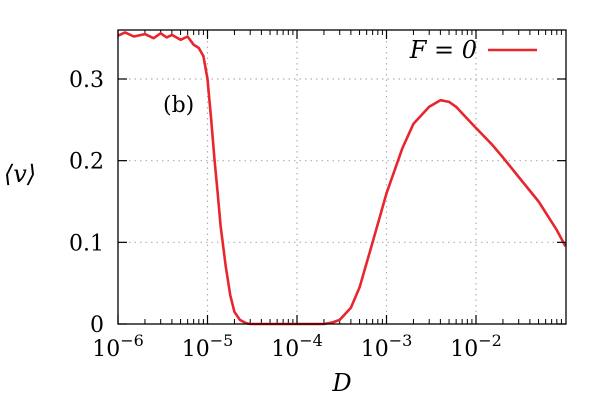 The width and height of the screenshot is (606, 404). What do you see at coordinates (208, 346) in the screenshot?
I see `x-tick-label: 10⁻⁵` at bounding box center [208, 346].